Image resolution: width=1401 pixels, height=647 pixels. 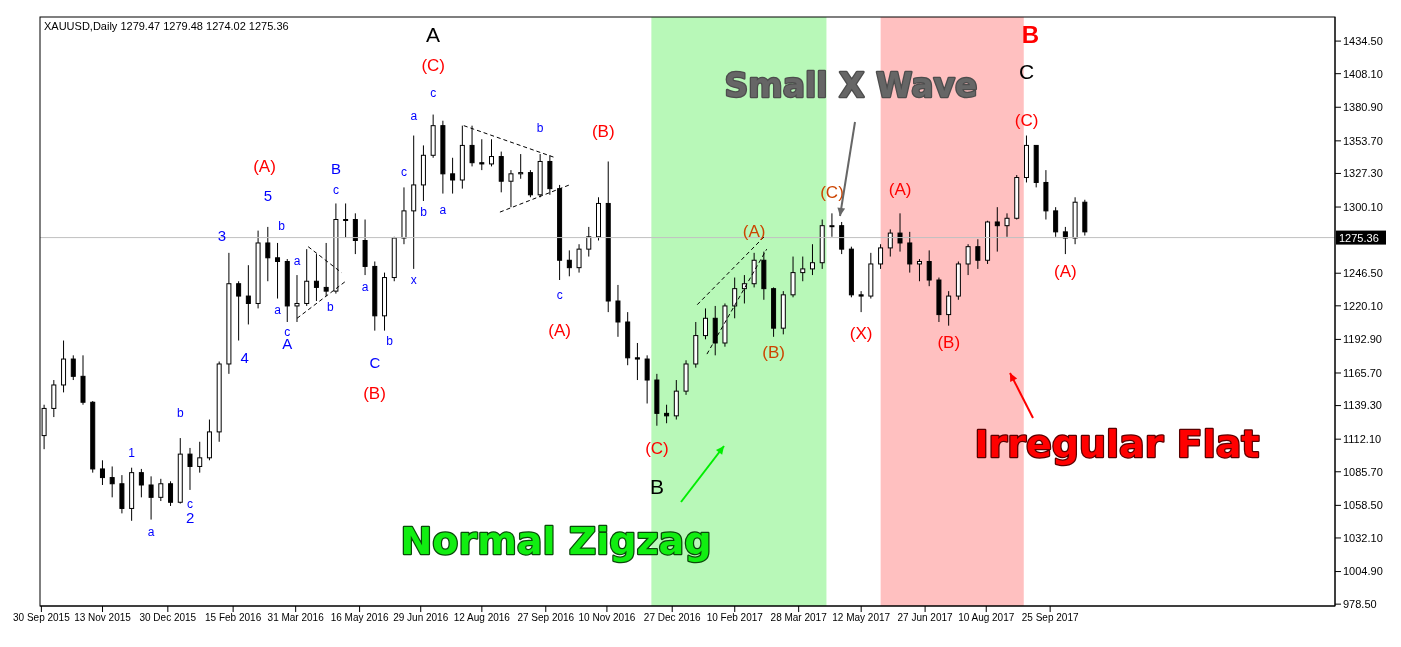 I want to click on annotation: 1, so click(x=132, y=453).